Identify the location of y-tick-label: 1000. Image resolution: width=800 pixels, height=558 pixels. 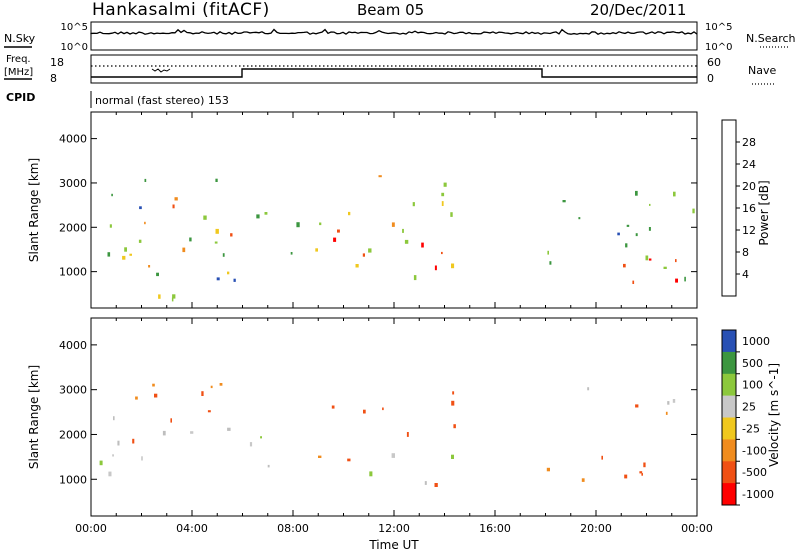
(73, 479).